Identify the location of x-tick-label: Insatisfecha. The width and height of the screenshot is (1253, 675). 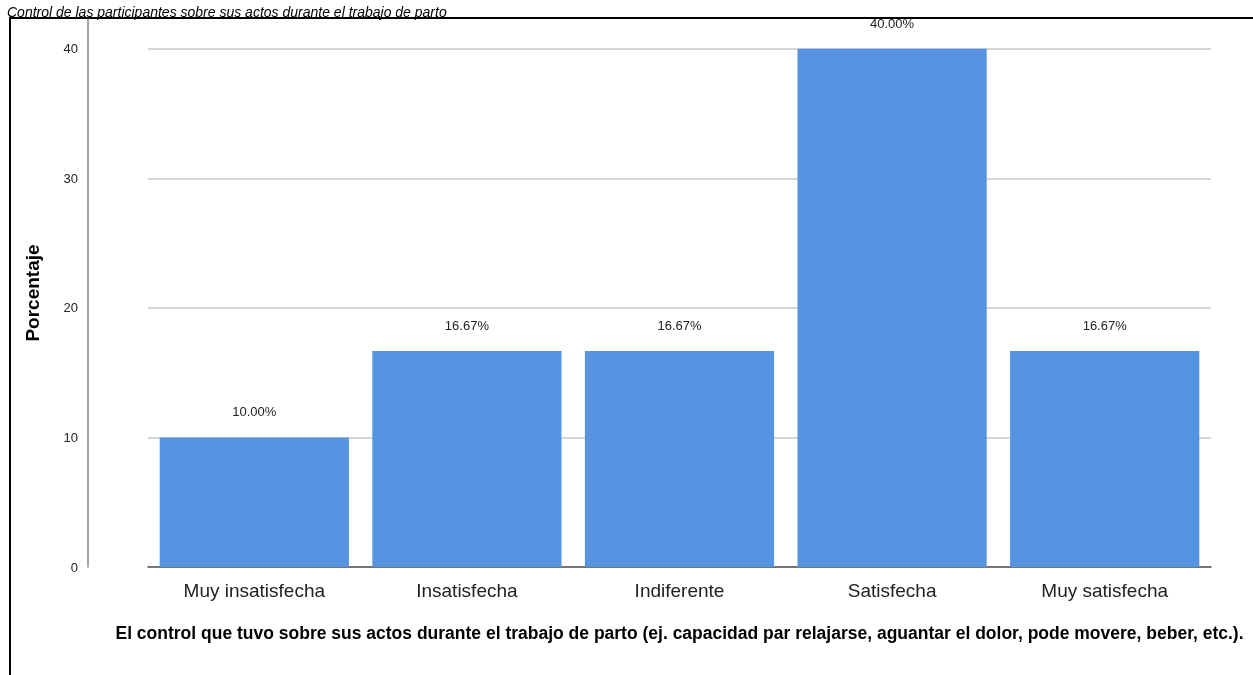
(467, 590).